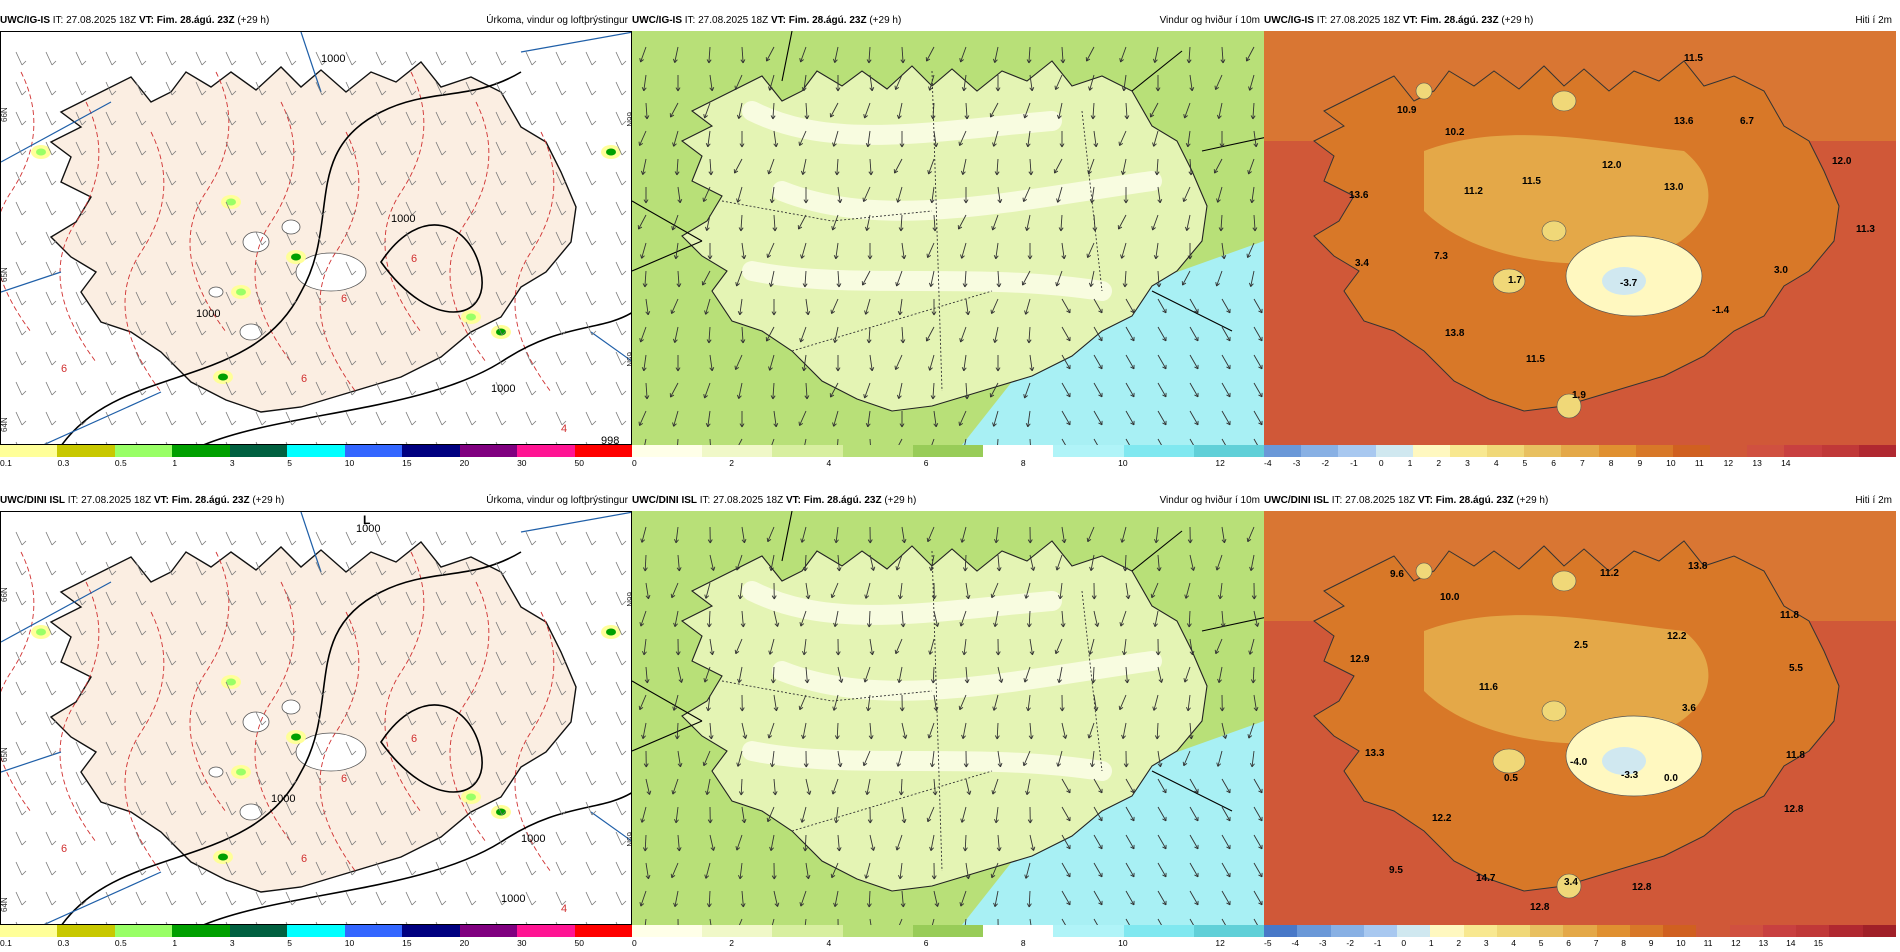 The width and height of the screenshot is (1900, 952). I want to click on model-name: UWC/DINI ISL, so click(664, 500).